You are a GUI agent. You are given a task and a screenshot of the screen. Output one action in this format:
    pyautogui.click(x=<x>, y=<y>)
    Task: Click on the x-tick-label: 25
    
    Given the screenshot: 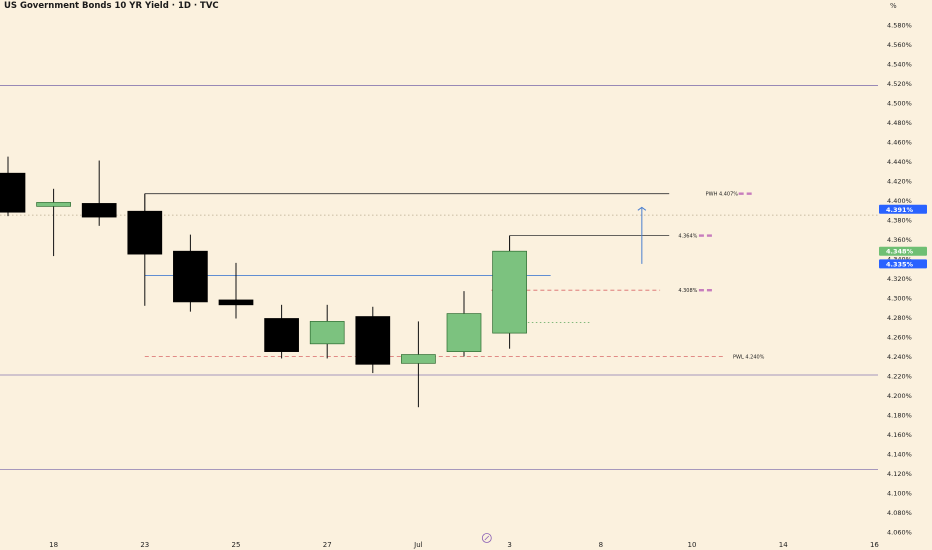 What is the action you would take?
    pyautogui.click(x=236, y=545)
    